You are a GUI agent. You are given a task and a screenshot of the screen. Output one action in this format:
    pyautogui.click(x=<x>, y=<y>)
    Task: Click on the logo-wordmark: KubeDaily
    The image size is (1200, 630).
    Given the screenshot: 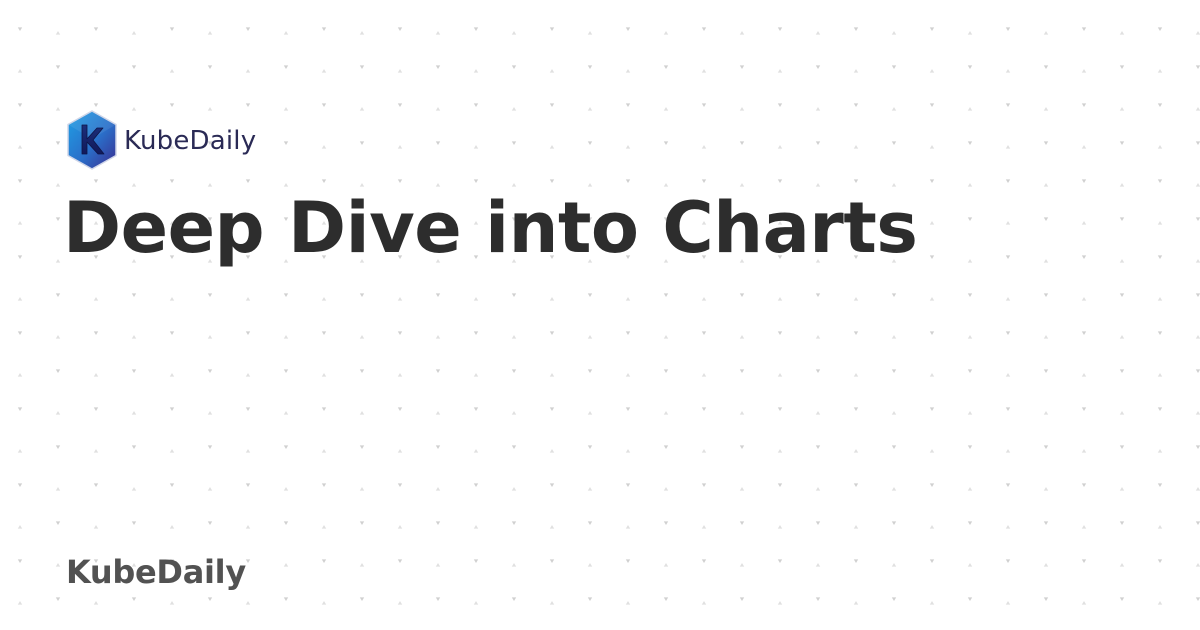 What is the action you would take?
    pyautogui.click(x=190, y=141)
    